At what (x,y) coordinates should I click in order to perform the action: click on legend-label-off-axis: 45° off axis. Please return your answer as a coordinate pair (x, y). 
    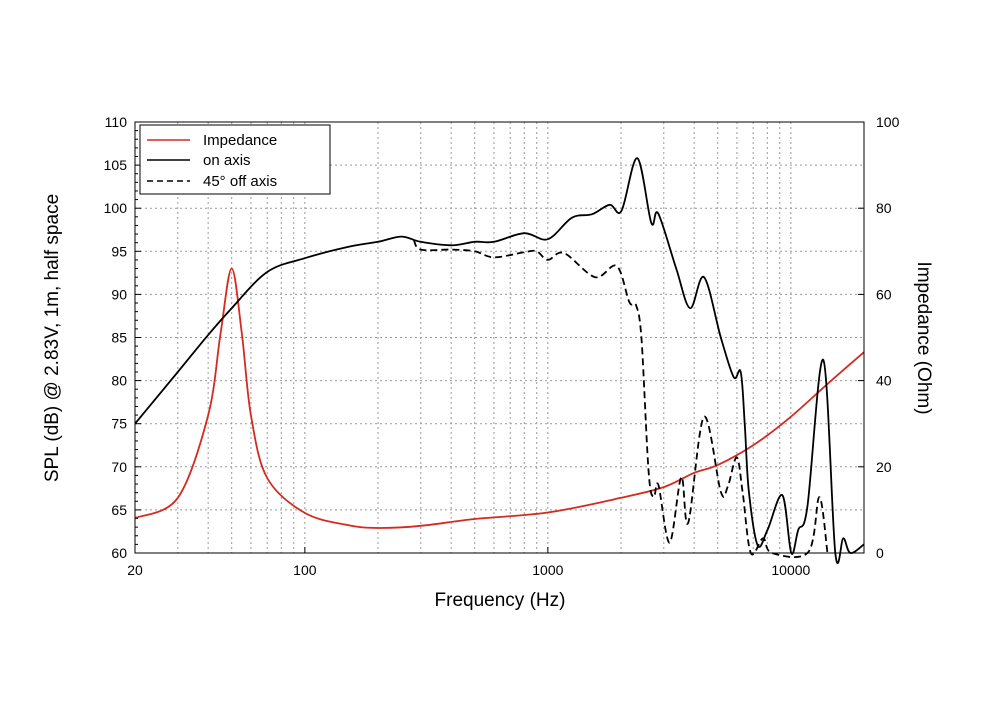
    Looking at the image, I should click on (240, 181).